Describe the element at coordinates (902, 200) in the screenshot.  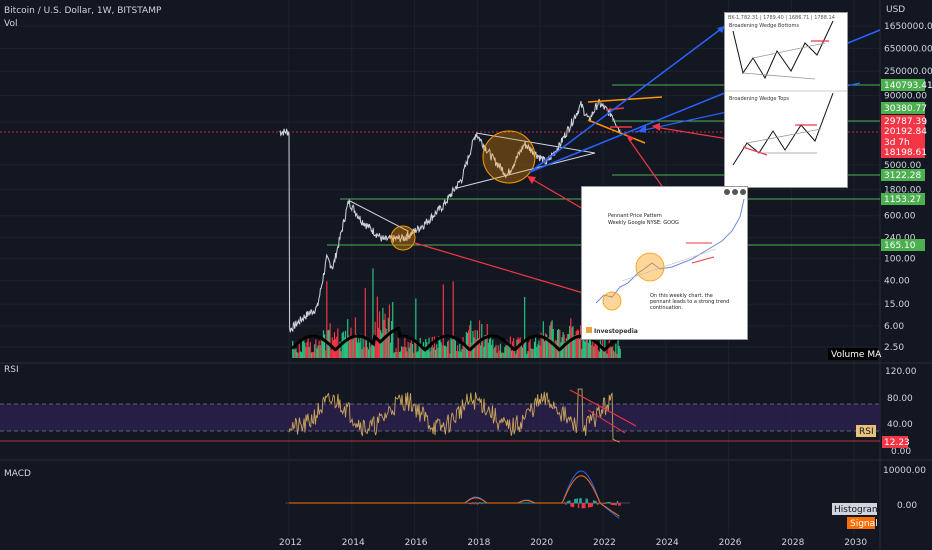
I see `price-tag: 1153.27` at that location.